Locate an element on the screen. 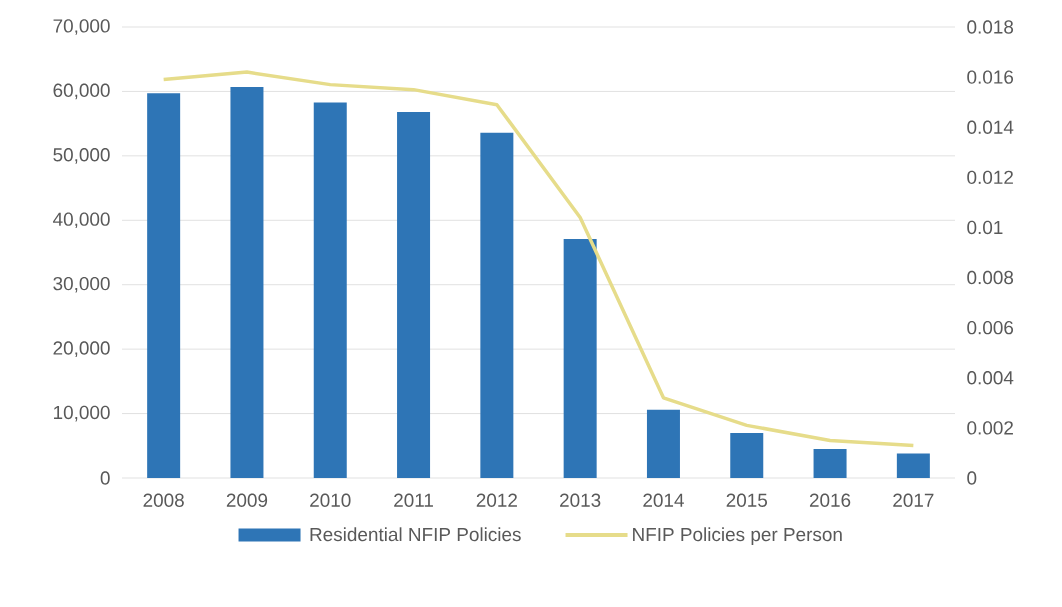 Image resolution: width=1062 pixels, height=607 pixels. legend-label: NFIP Policies per Person is located at coordinates (737, 536).